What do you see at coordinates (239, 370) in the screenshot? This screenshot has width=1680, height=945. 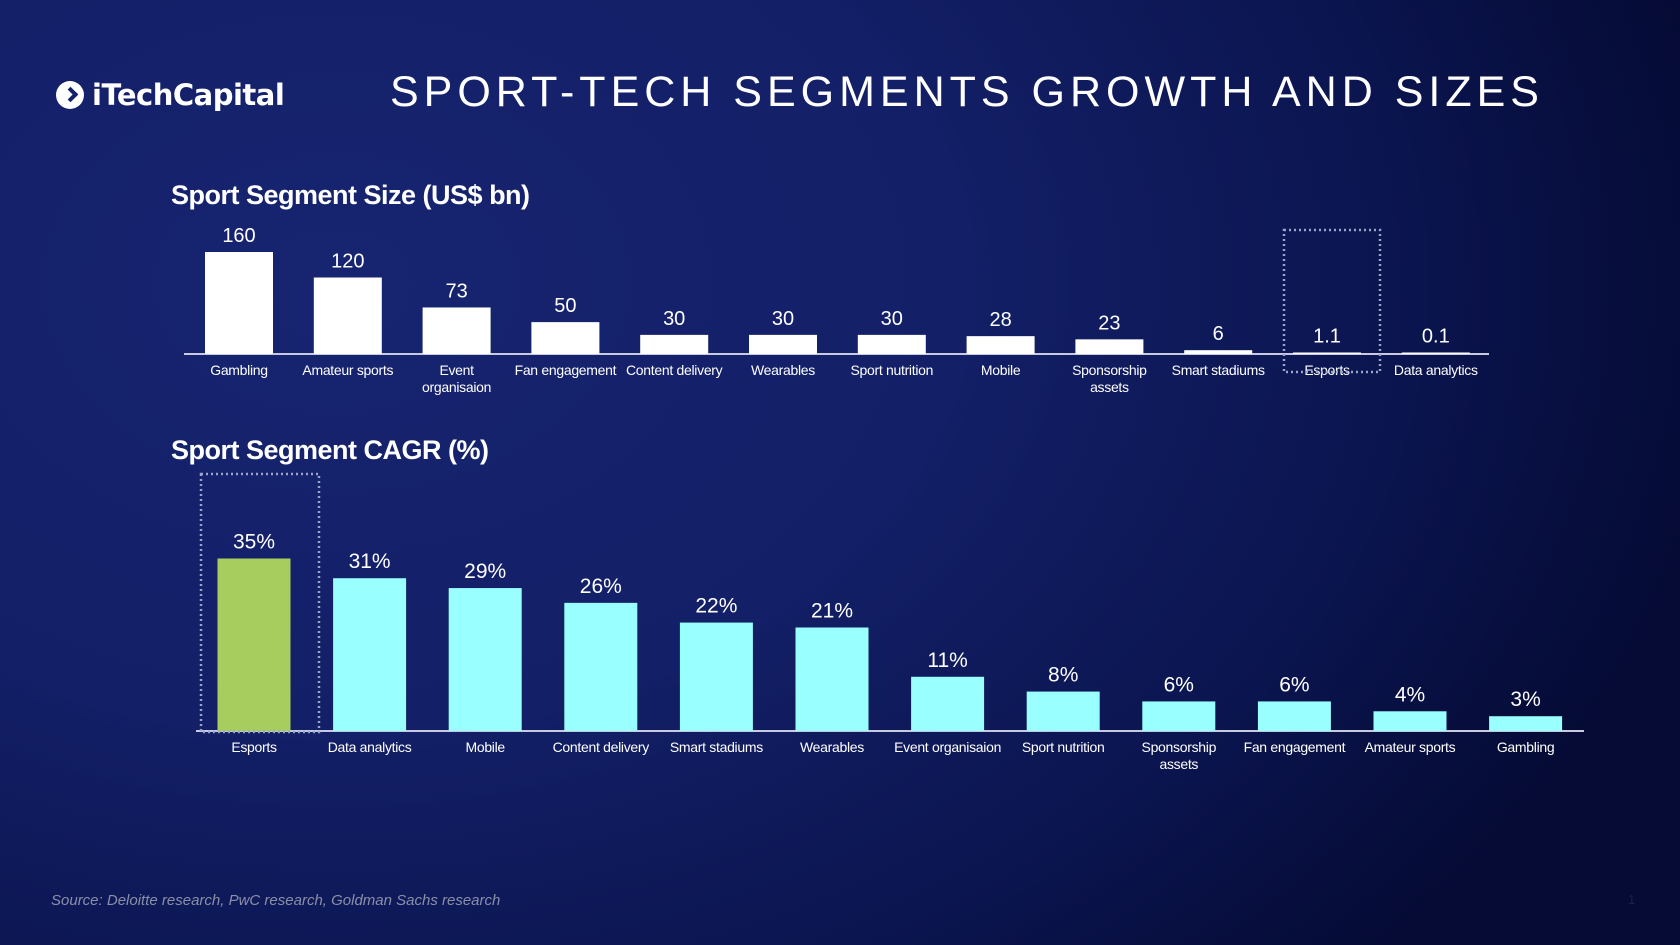 I see `size-category-label: Gambling` at bounding box center [239, 370].